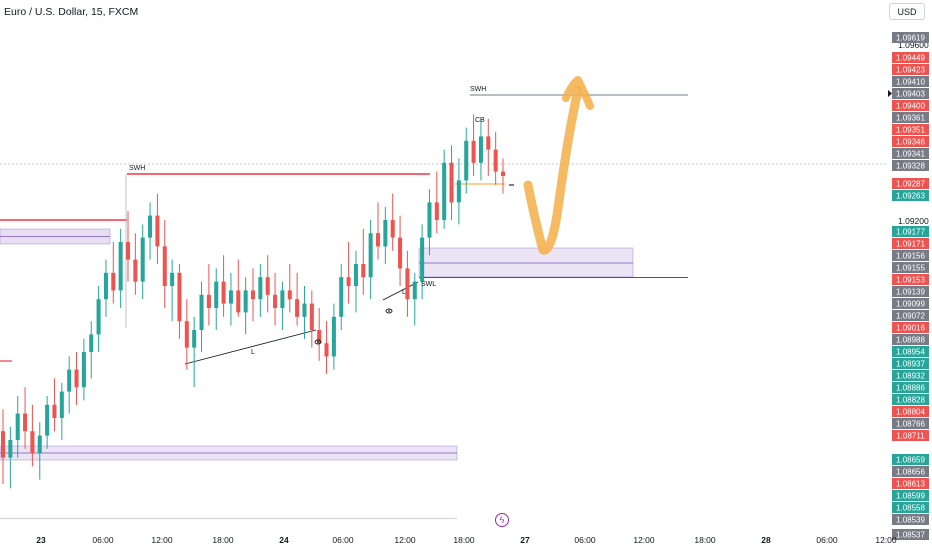 The width and height of the screenshot is (932, 550). I want to click on price-label-text: 1.09177, so click(910, 232).